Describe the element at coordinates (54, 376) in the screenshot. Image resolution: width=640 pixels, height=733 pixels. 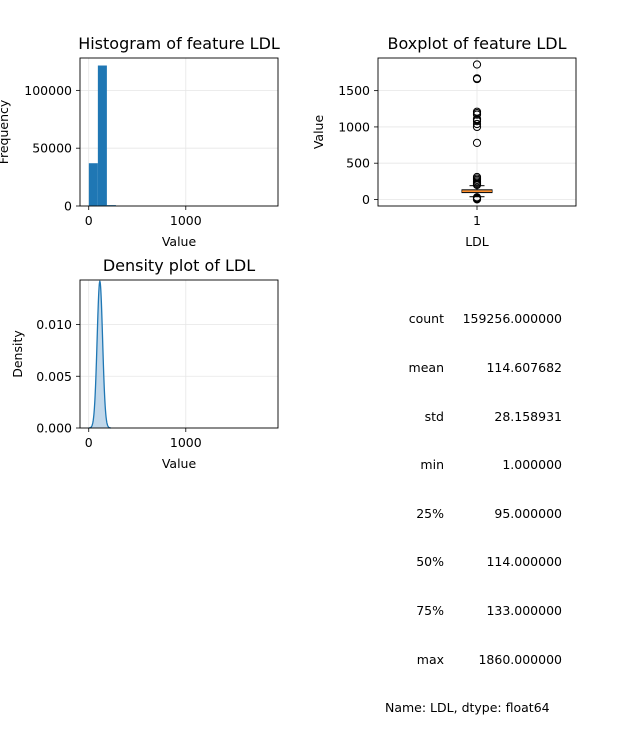
I see `y-tick-label: 0.005` at that location.